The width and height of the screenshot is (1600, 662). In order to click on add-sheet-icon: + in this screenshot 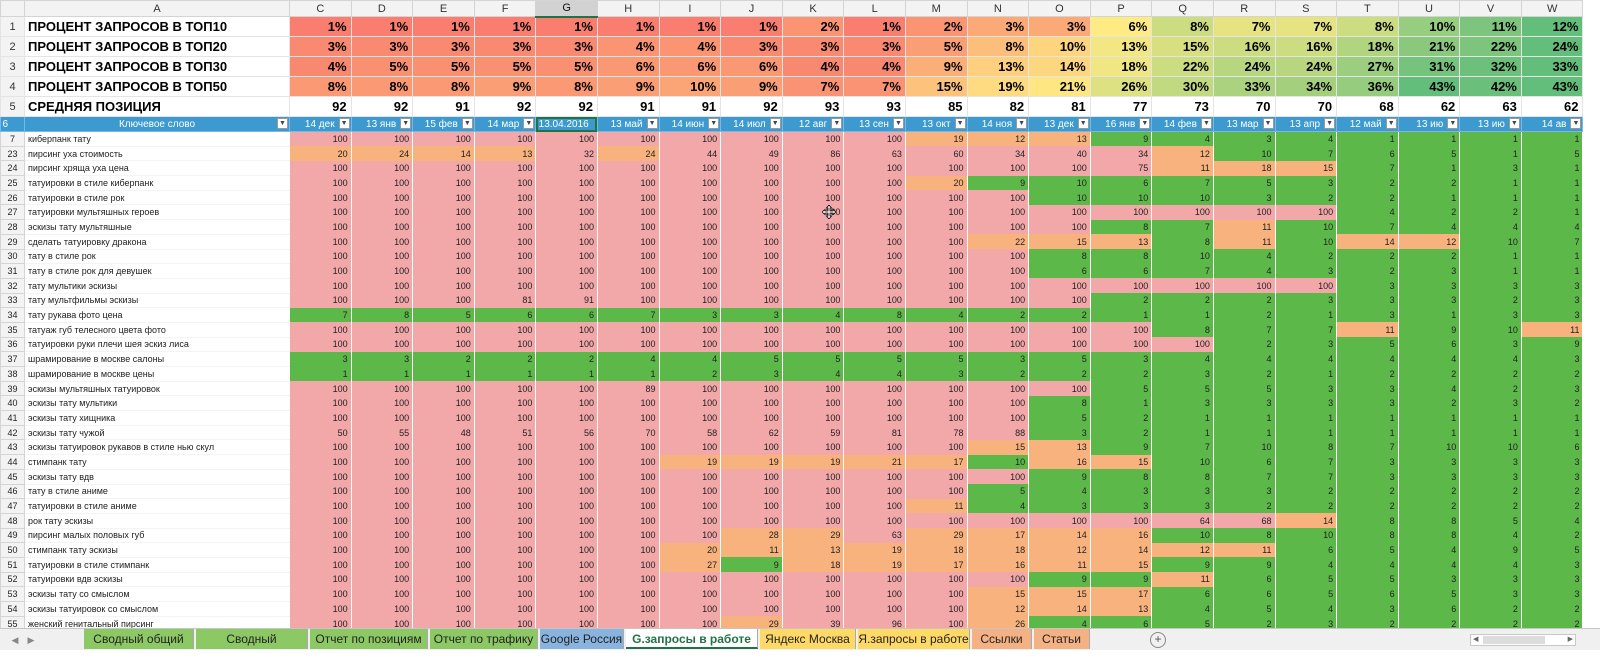, I will do `click(1158, 640)`.